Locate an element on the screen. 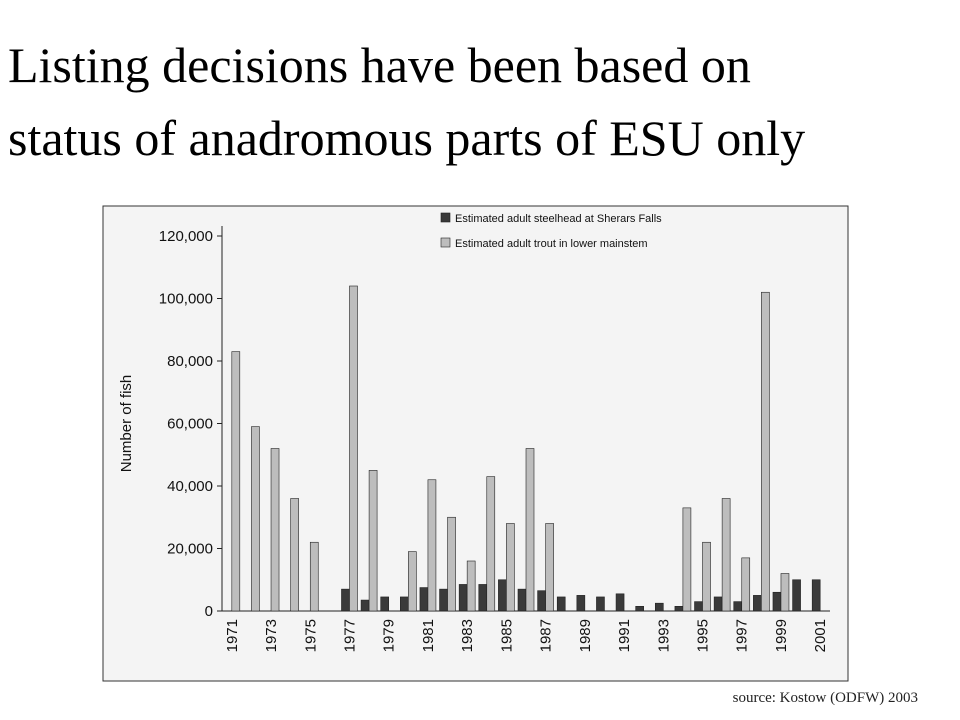  y-tick-label: 40,000 is located at coordinates (190, 486).